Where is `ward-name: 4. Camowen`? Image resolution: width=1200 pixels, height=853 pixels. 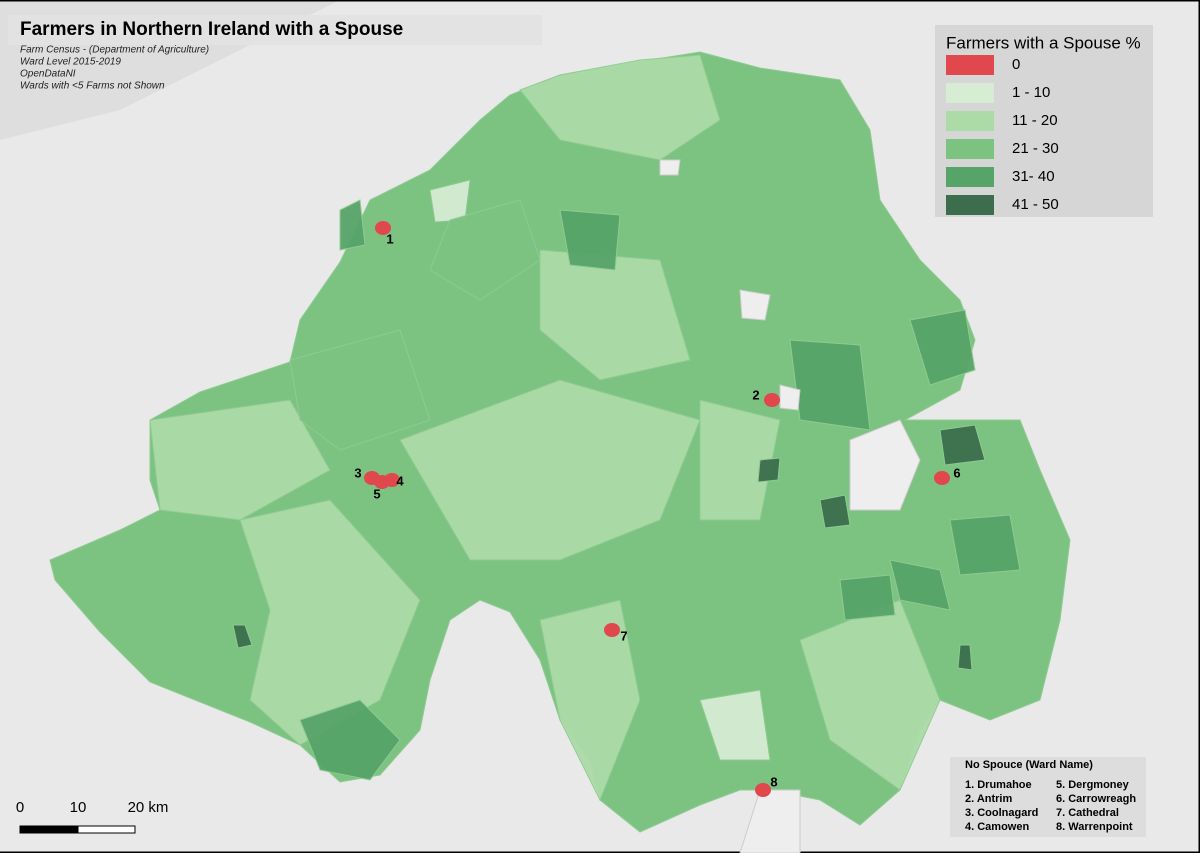 ward-name: 4. Camowen is located at coordinates (997, 827).